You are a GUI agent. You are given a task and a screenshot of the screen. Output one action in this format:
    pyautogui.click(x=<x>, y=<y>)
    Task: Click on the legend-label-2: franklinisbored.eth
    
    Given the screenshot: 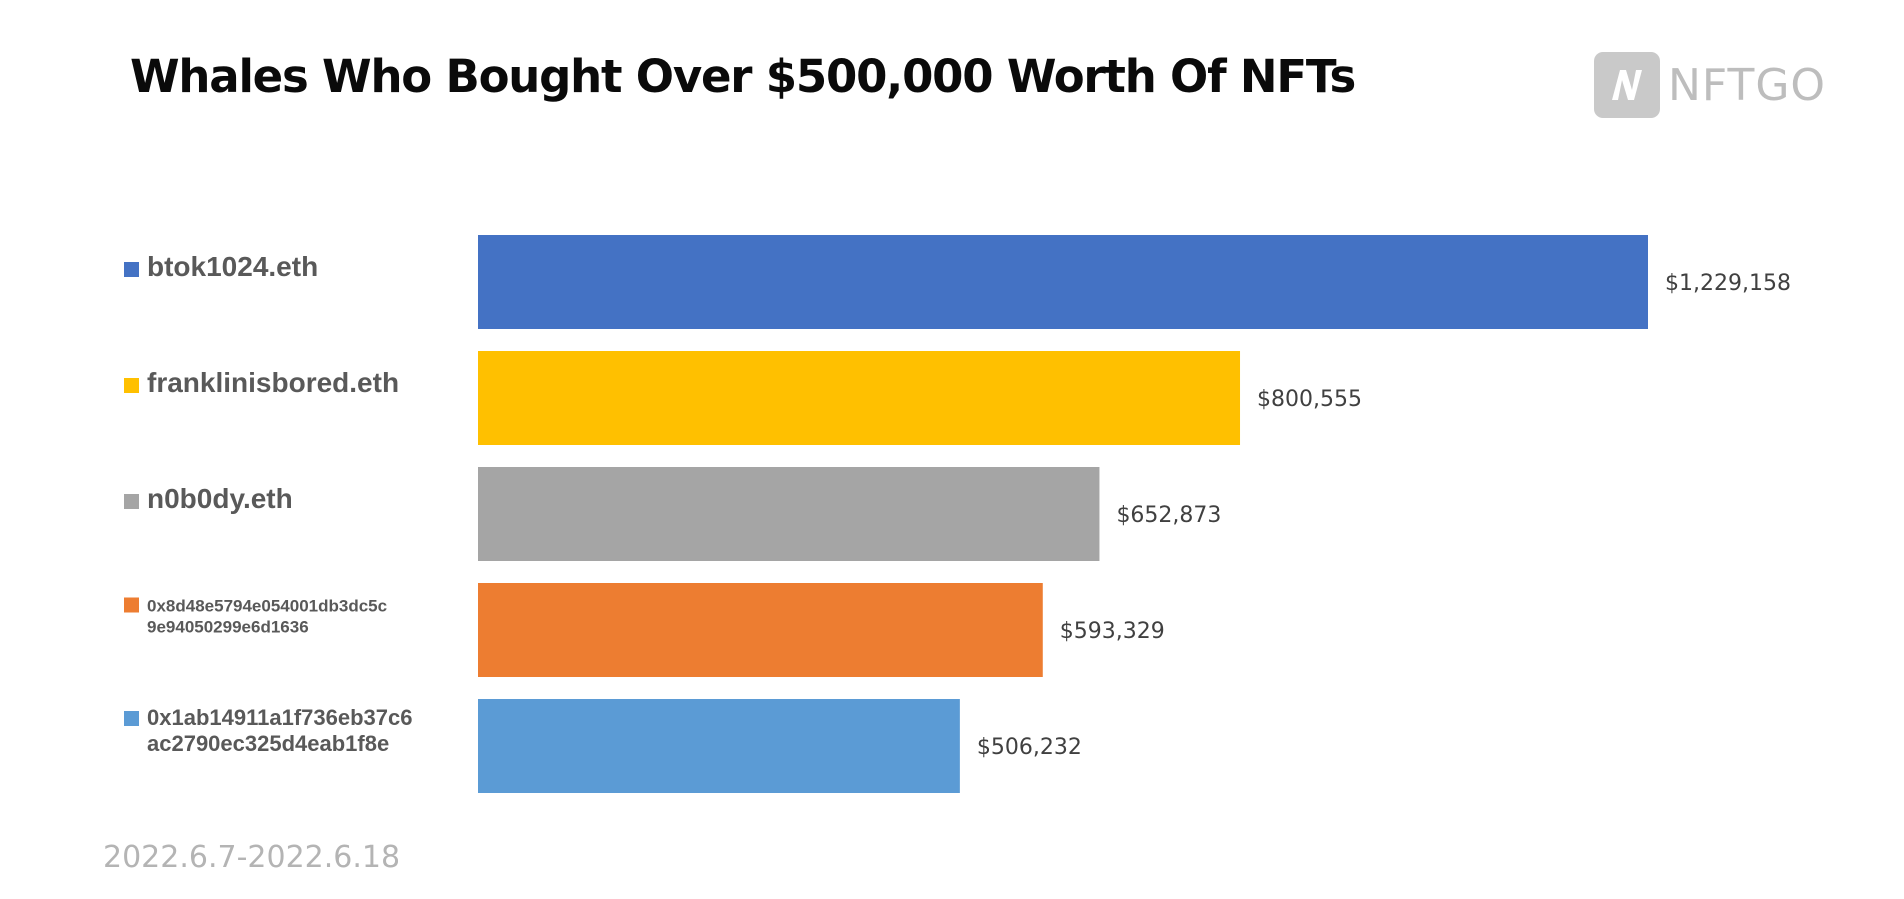 What is the action you would take?
    pyautogui.click(x=273, y=382)
    